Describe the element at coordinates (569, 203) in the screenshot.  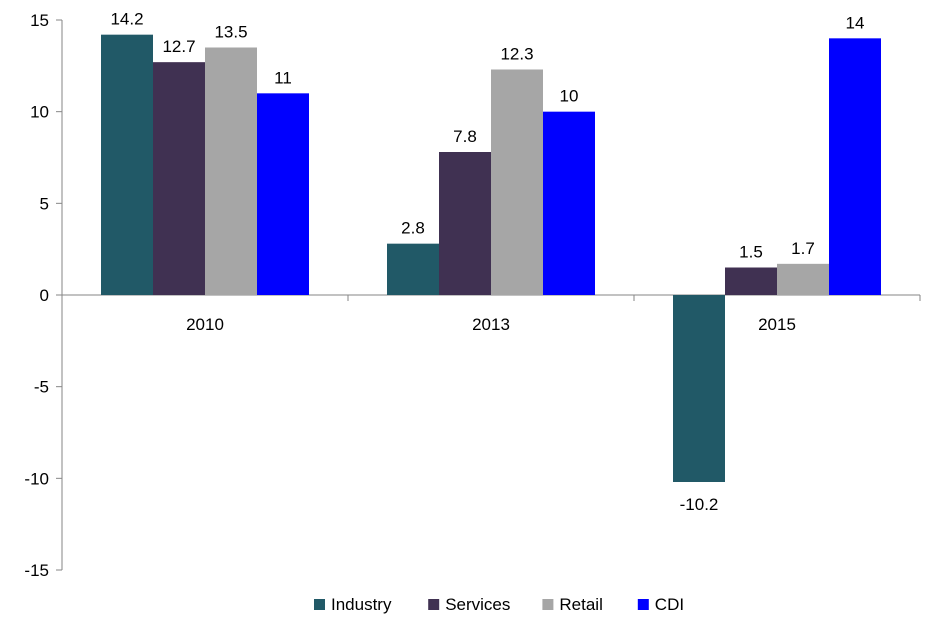
I see `bar-cdi-2013` at that location.